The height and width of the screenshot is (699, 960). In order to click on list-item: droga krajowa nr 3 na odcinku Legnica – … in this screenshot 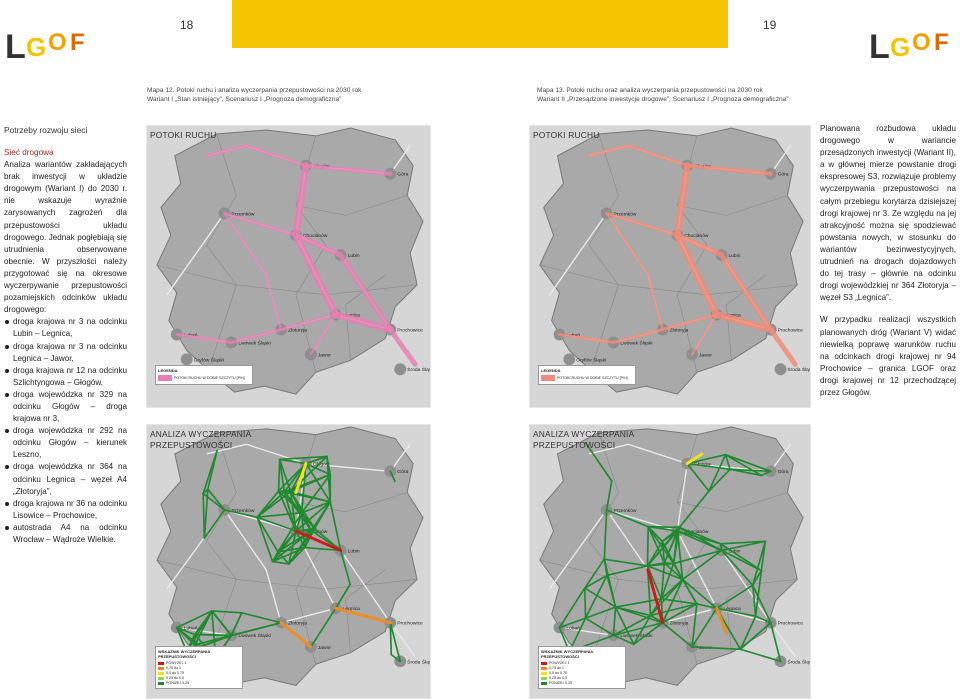, I will do `click(65, 353)`.